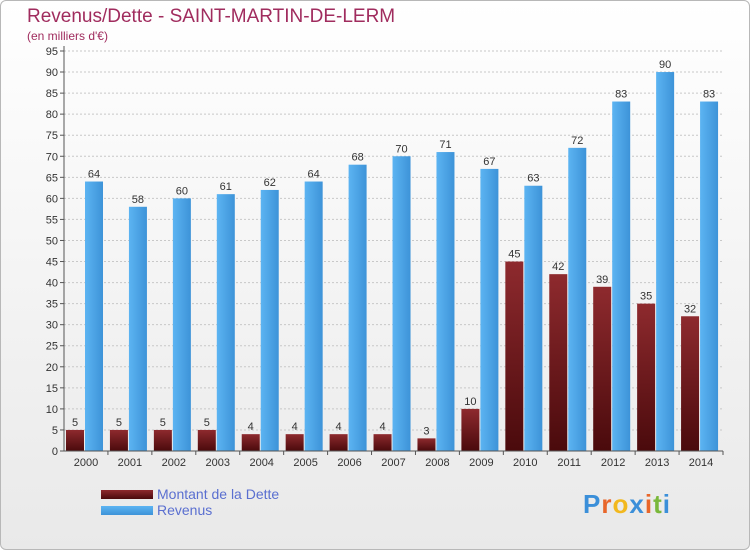 Image resolution: width=750 pixels, height=550 pixels. I want to click on y-tick-label: 45, so click(52, 263).